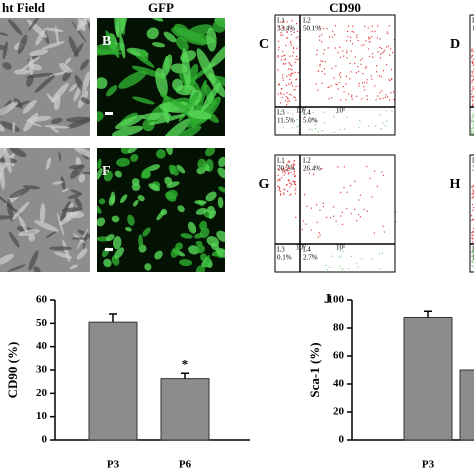  Describe the element at coordinates (109, 113) in the screenshot. I see `scale-bar` at that location.